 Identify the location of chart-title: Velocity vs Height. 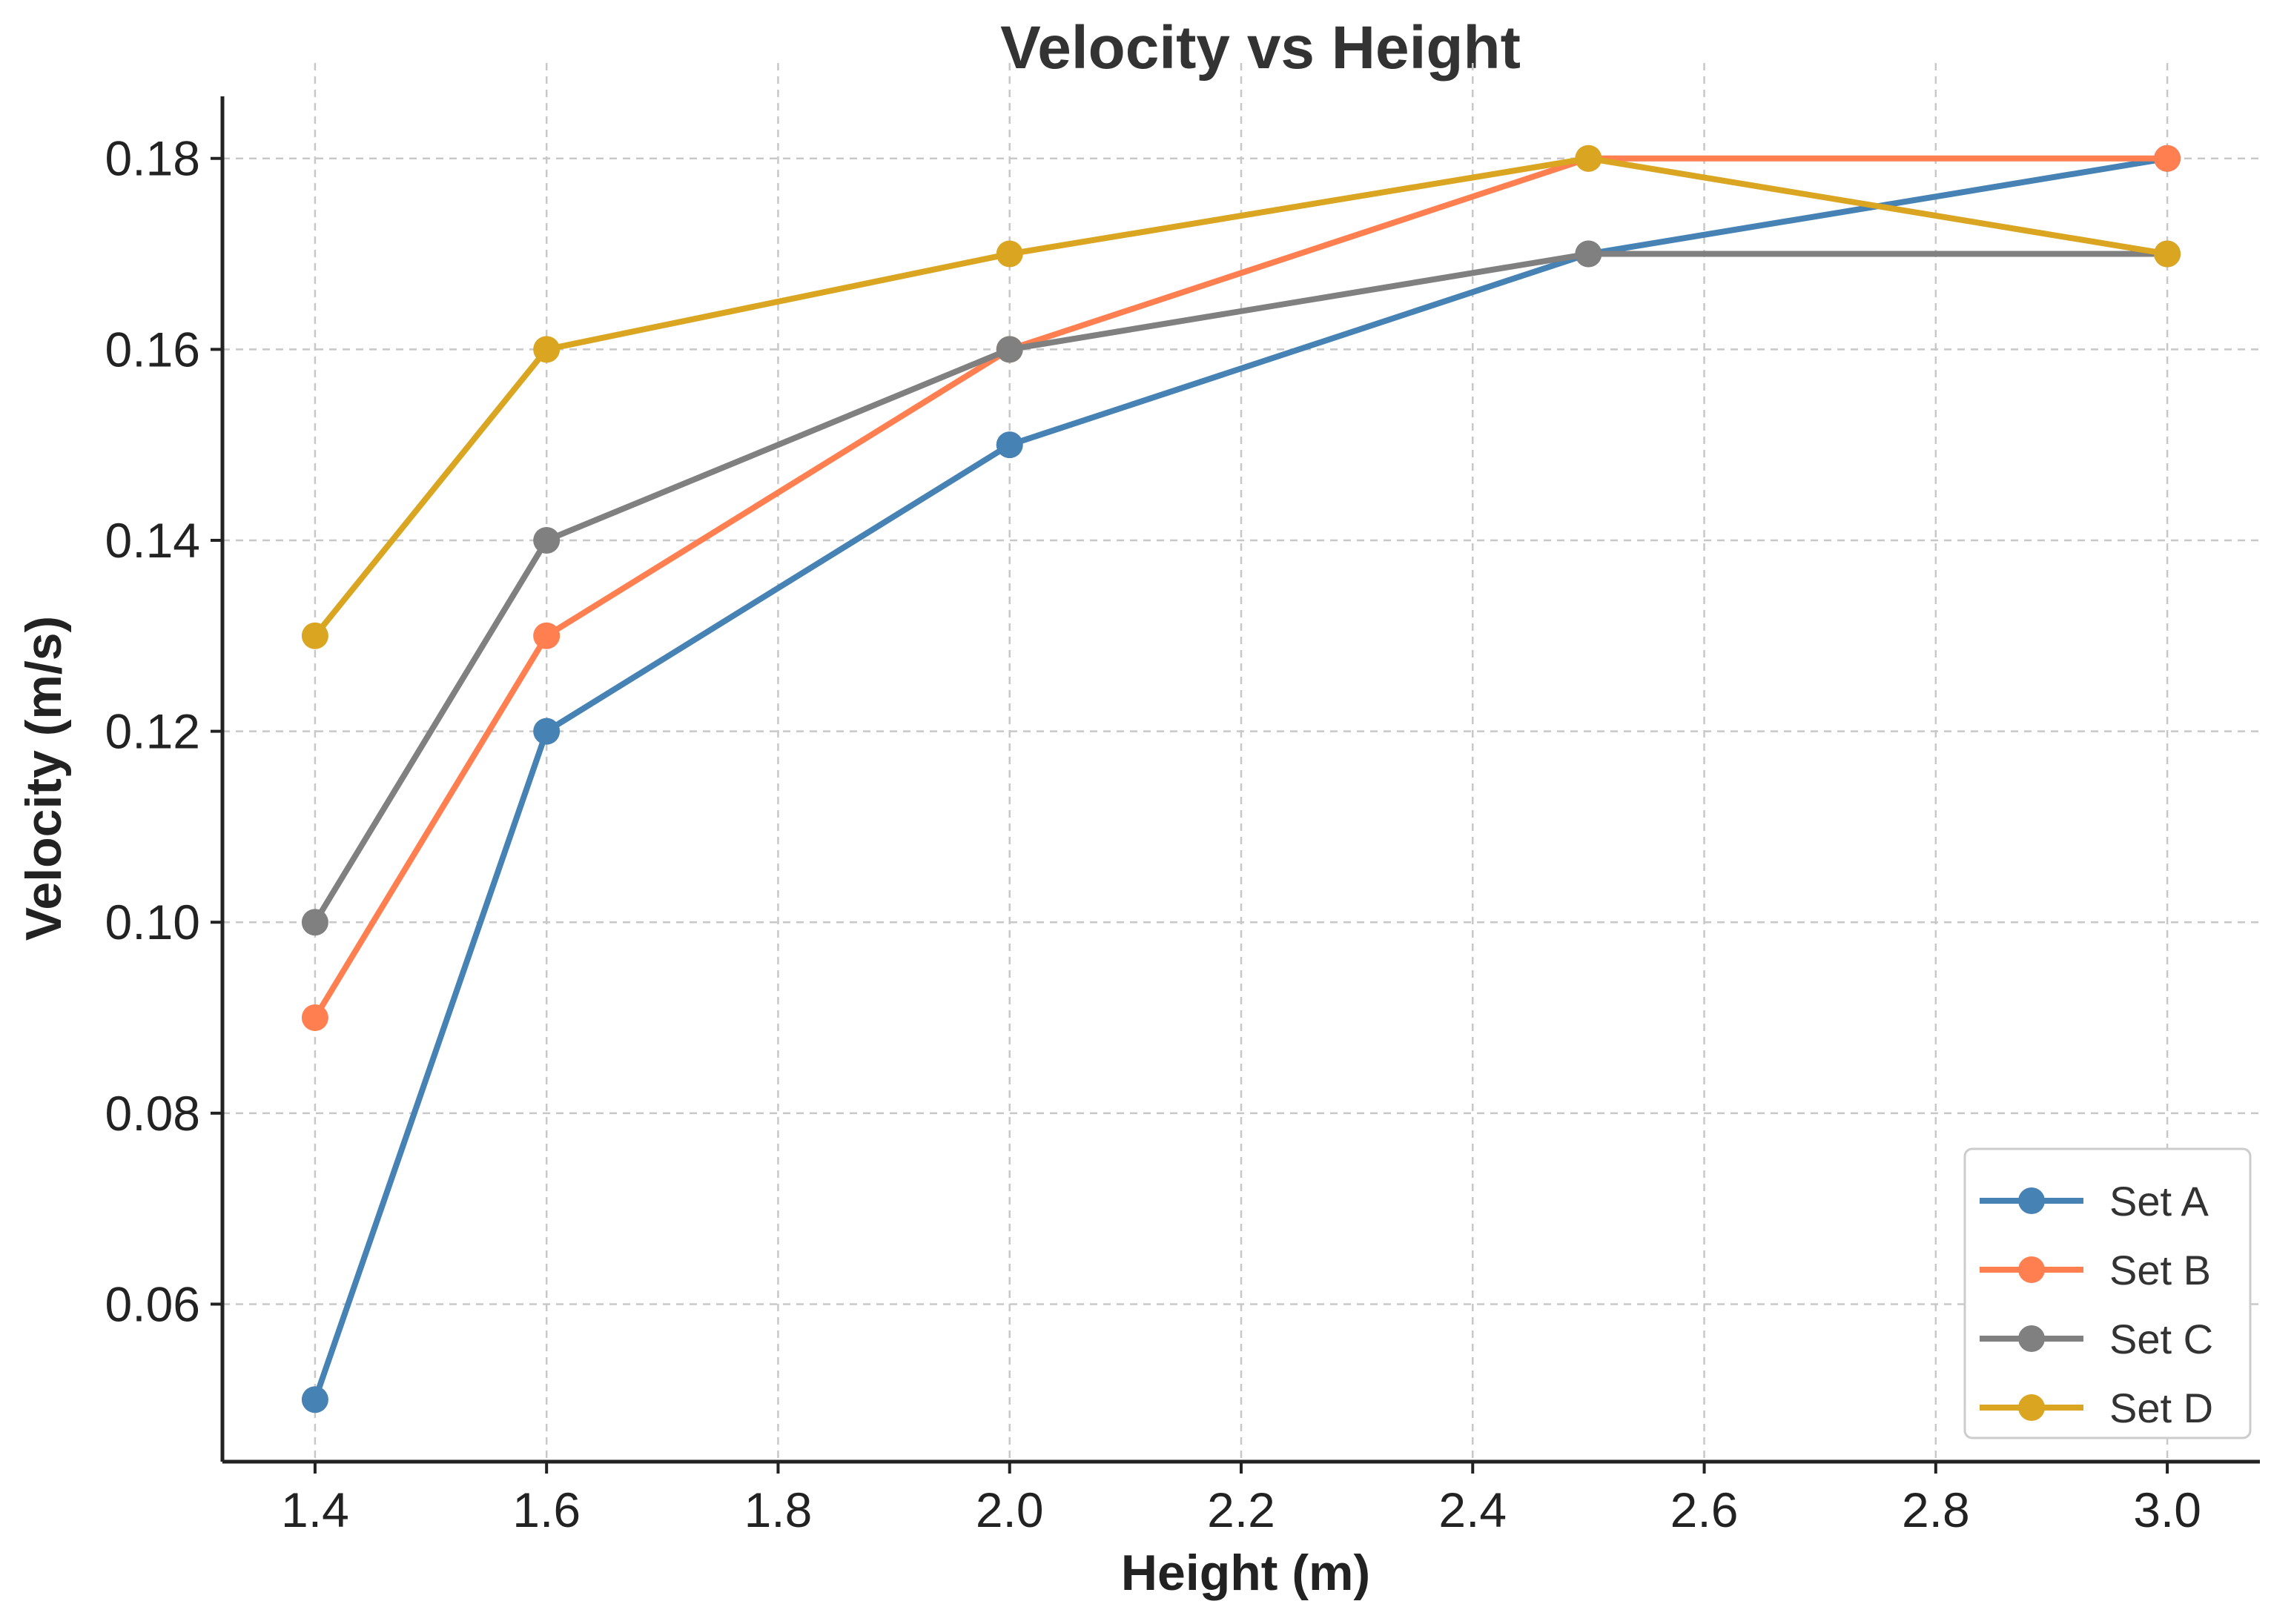
(1260, 48).